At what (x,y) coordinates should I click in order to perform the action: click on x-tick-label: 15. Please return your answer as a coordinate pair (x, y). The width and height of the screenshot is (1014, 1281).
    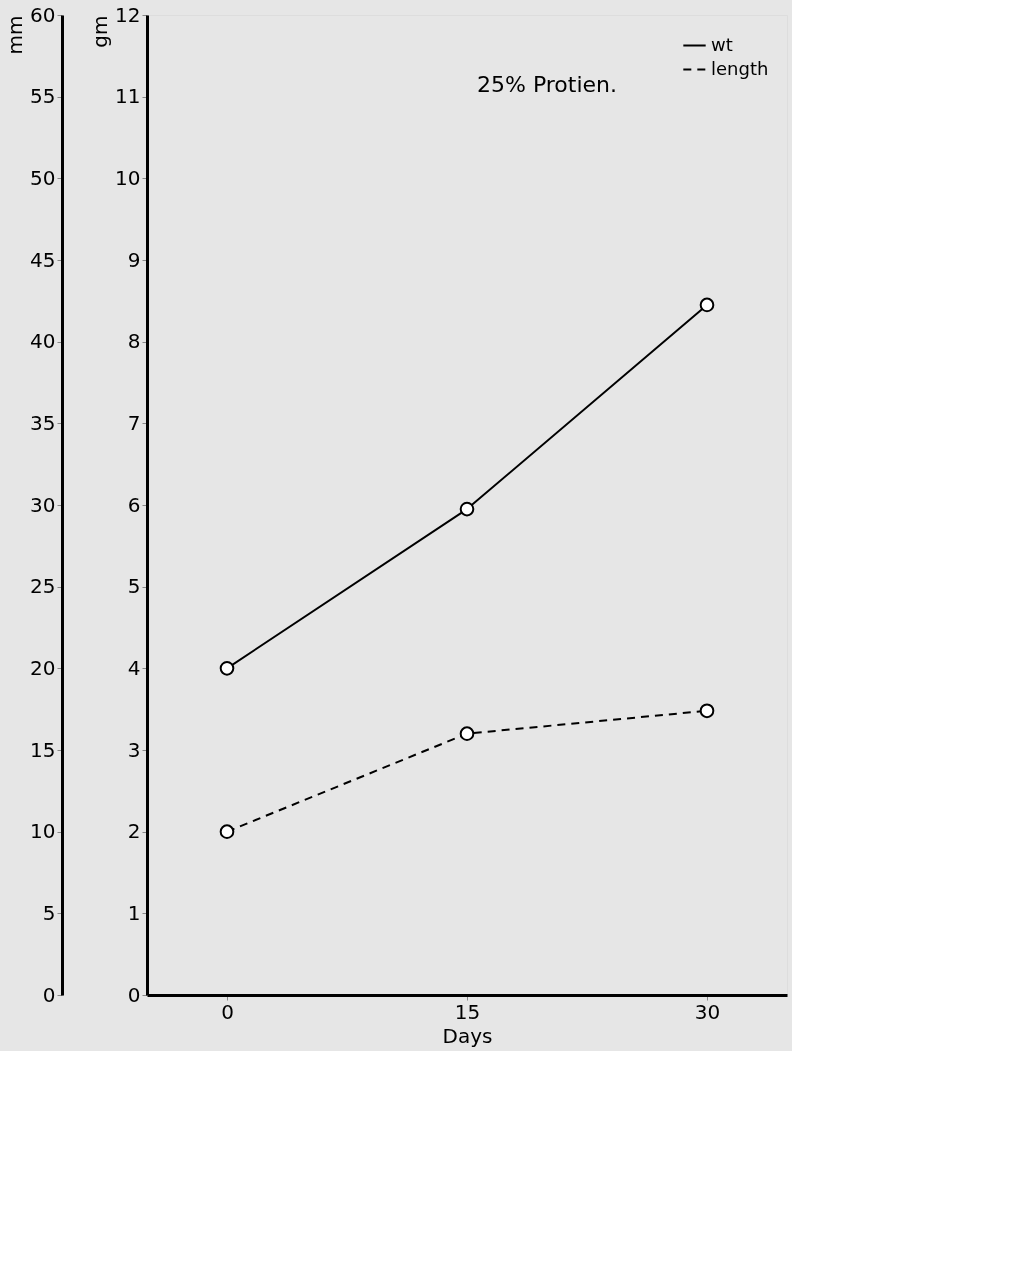
    Looking at the image, I should click on (467, 1011).